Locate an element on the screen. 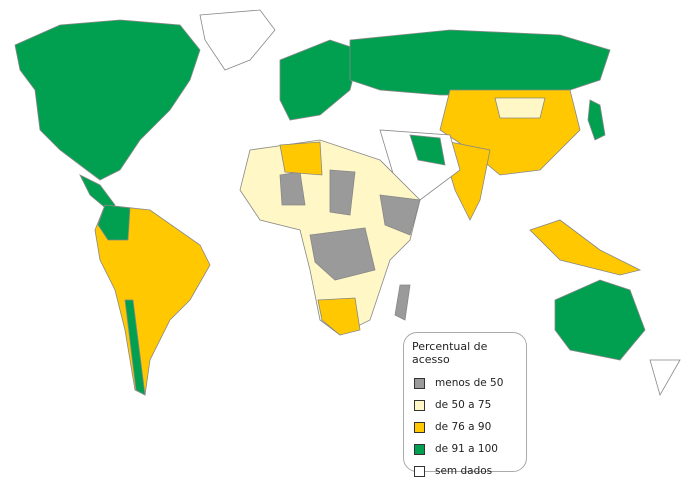  legend-item: de 76 a 90 is located at coordinates (470, 427).